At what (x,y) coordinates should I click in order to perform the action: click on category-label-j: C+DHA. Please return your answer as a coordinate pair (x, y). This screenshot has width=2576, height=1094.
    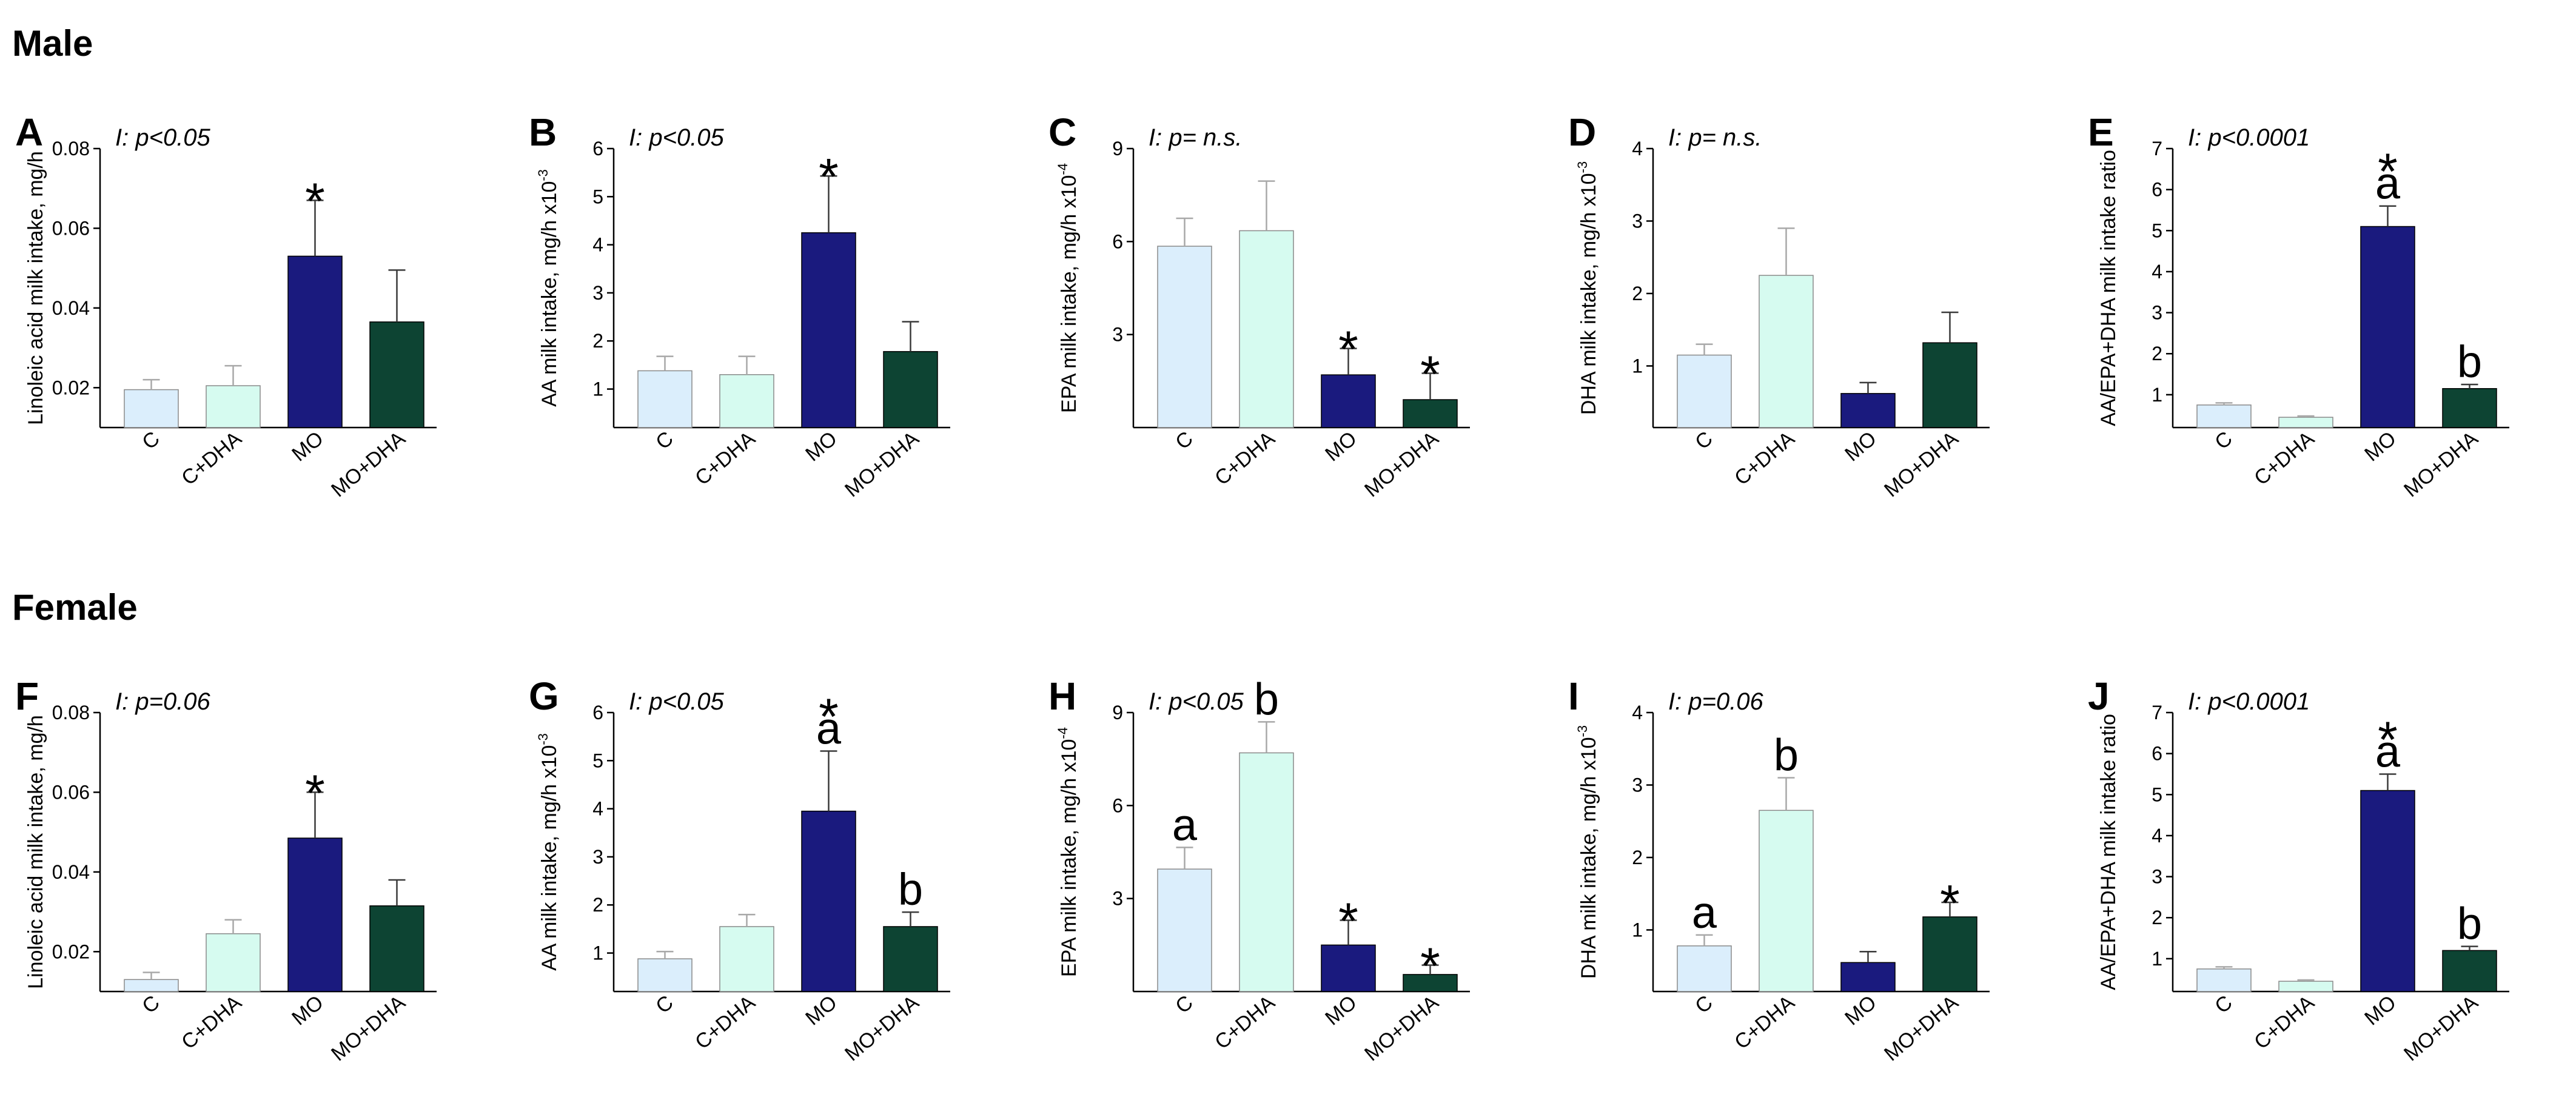
    Looking at the image, I should click on (2284, 1022).